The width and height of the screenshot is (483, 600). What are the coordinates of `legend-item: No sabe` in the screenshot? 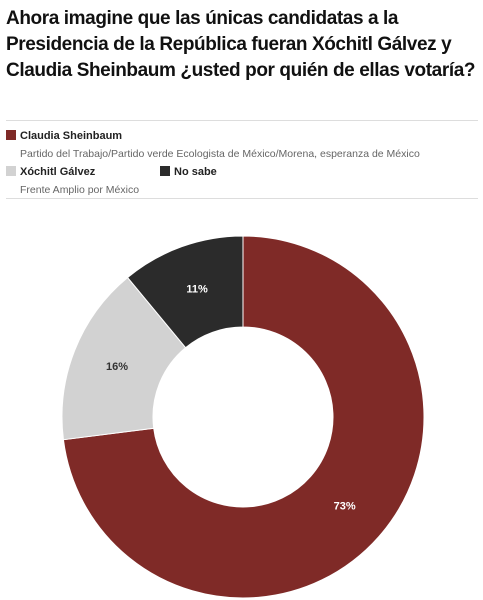 It's located at (188, 172).